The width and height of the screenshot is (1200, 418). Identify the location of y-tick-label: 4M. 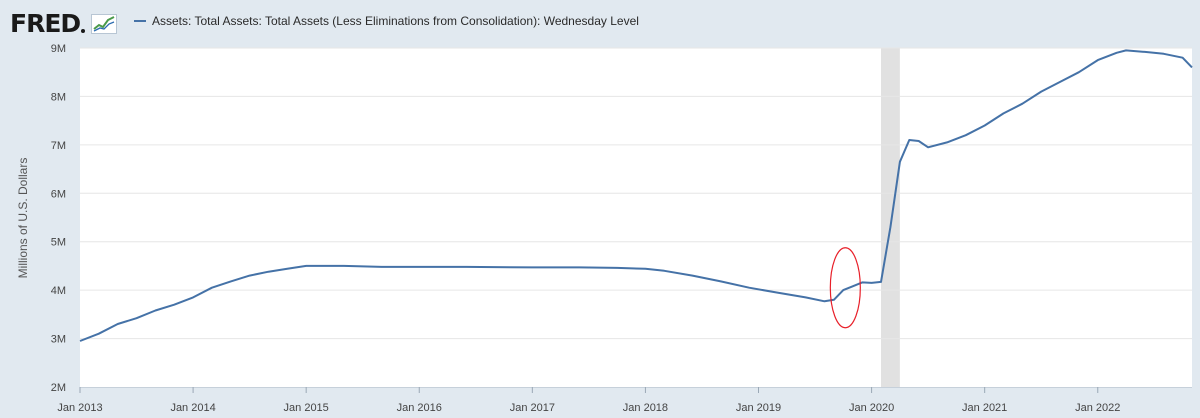
(58, 291).